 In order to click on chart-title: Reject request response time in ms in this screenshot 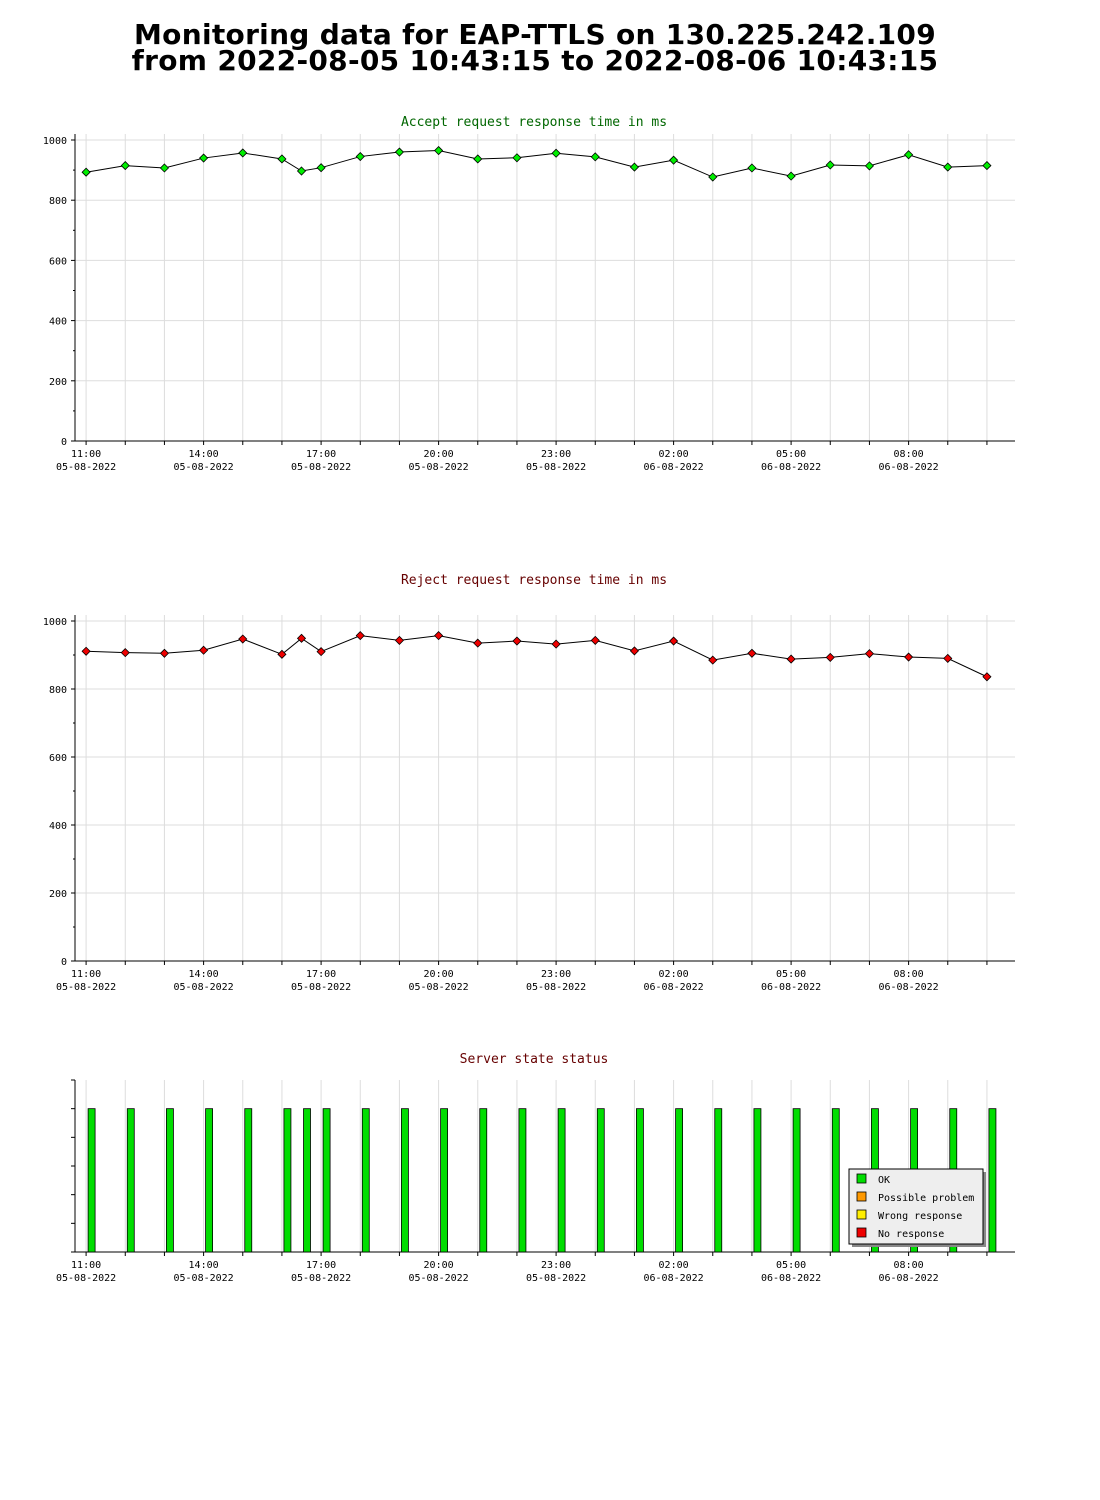, I will do `click(534, 580)`.